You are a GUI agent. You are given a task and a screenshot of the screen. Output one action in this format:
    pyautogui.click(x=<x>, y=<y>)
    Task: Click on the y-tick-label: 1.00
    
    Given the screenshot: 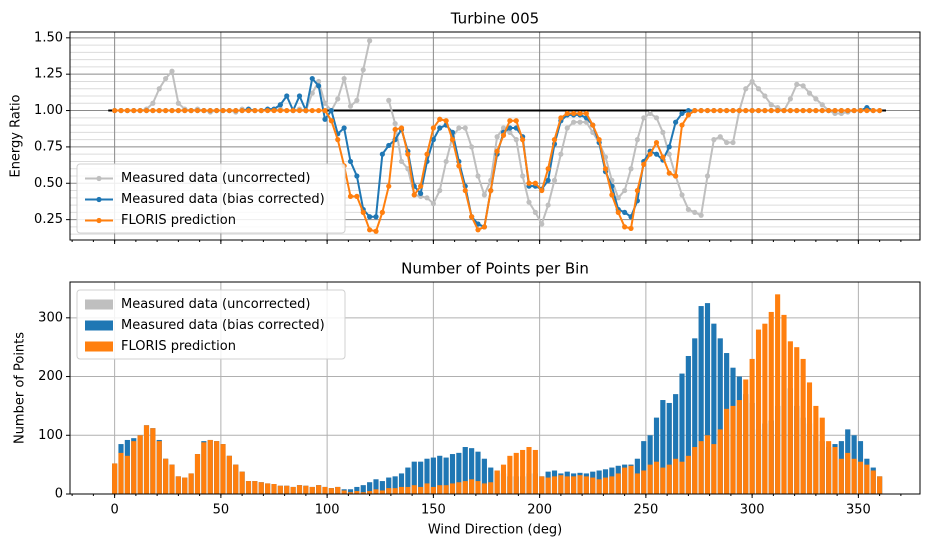 What is the action you would take?
    pyautogui.click(x=48, y=110)
    